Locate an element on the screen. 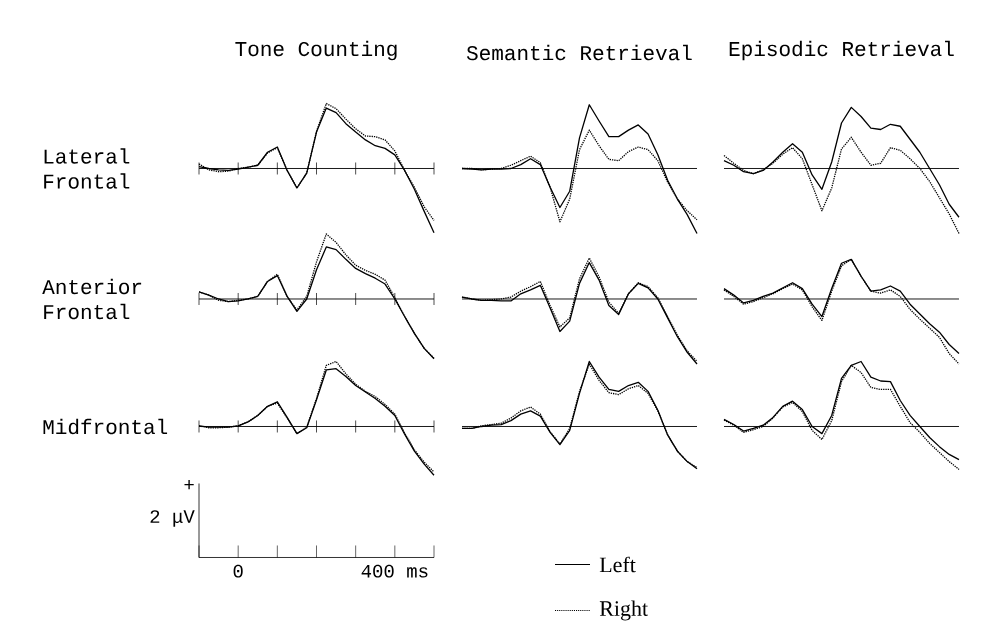  x-tick-label: 0 is located at coordinates (238, 571).